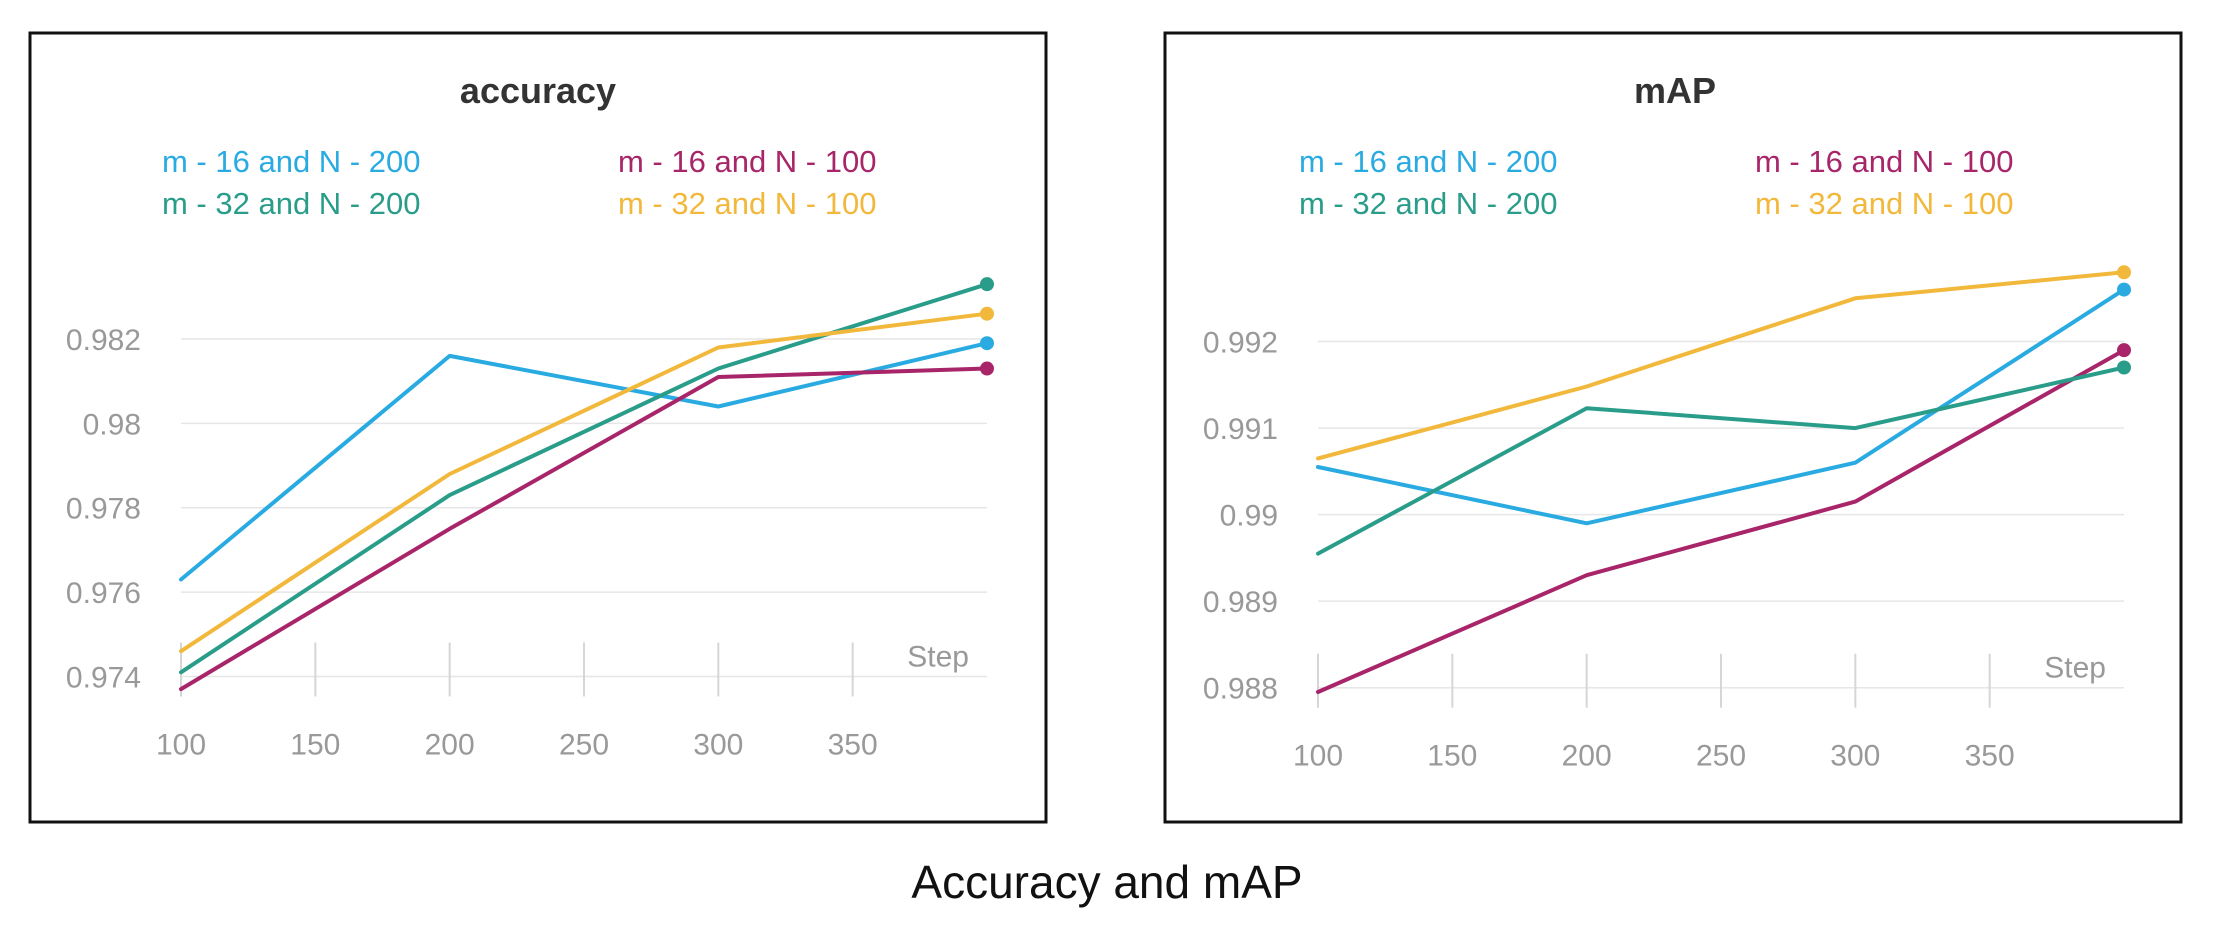 This screenshot has width=2214, height=938. Describe the element at coordinates (1107, 882) in the screenshot. I see `figure-caption: Accuracy and mAP` at that location.